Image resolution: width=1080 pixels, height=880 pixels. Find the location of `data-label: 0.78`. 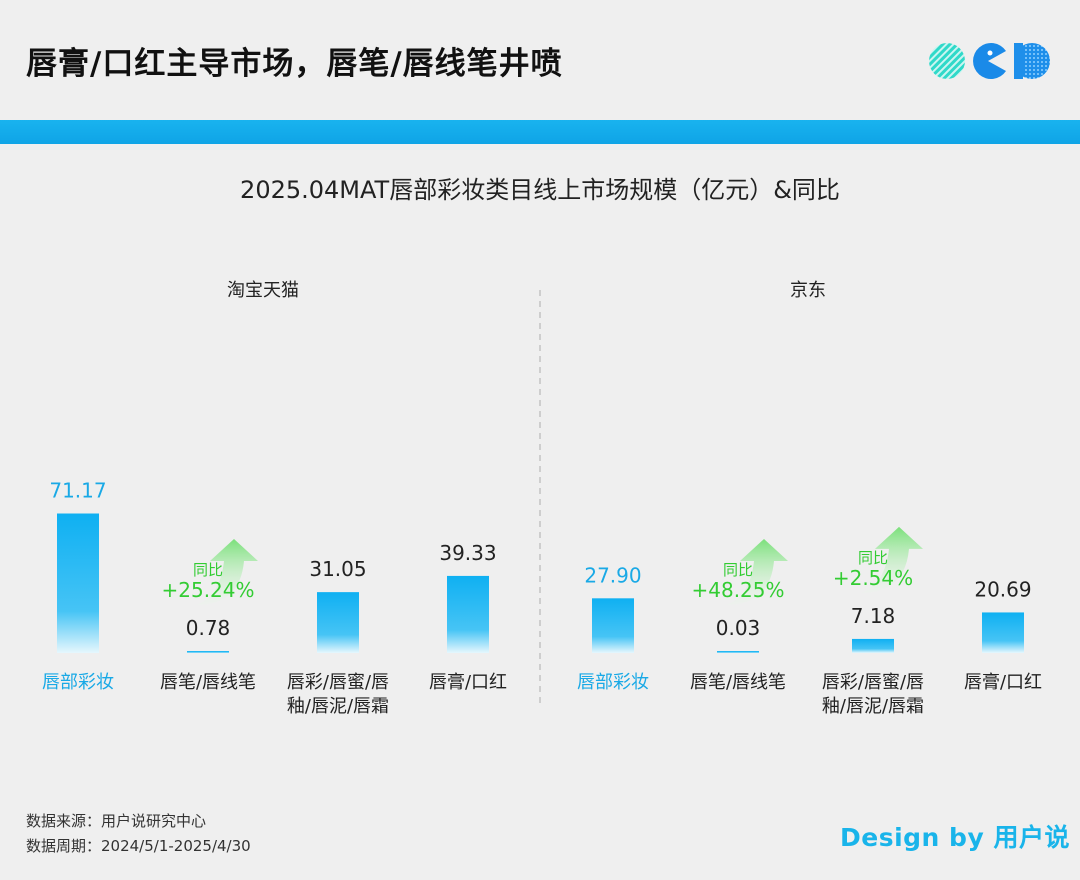

data-label: 0.78 is located at coordinates (208, 628).